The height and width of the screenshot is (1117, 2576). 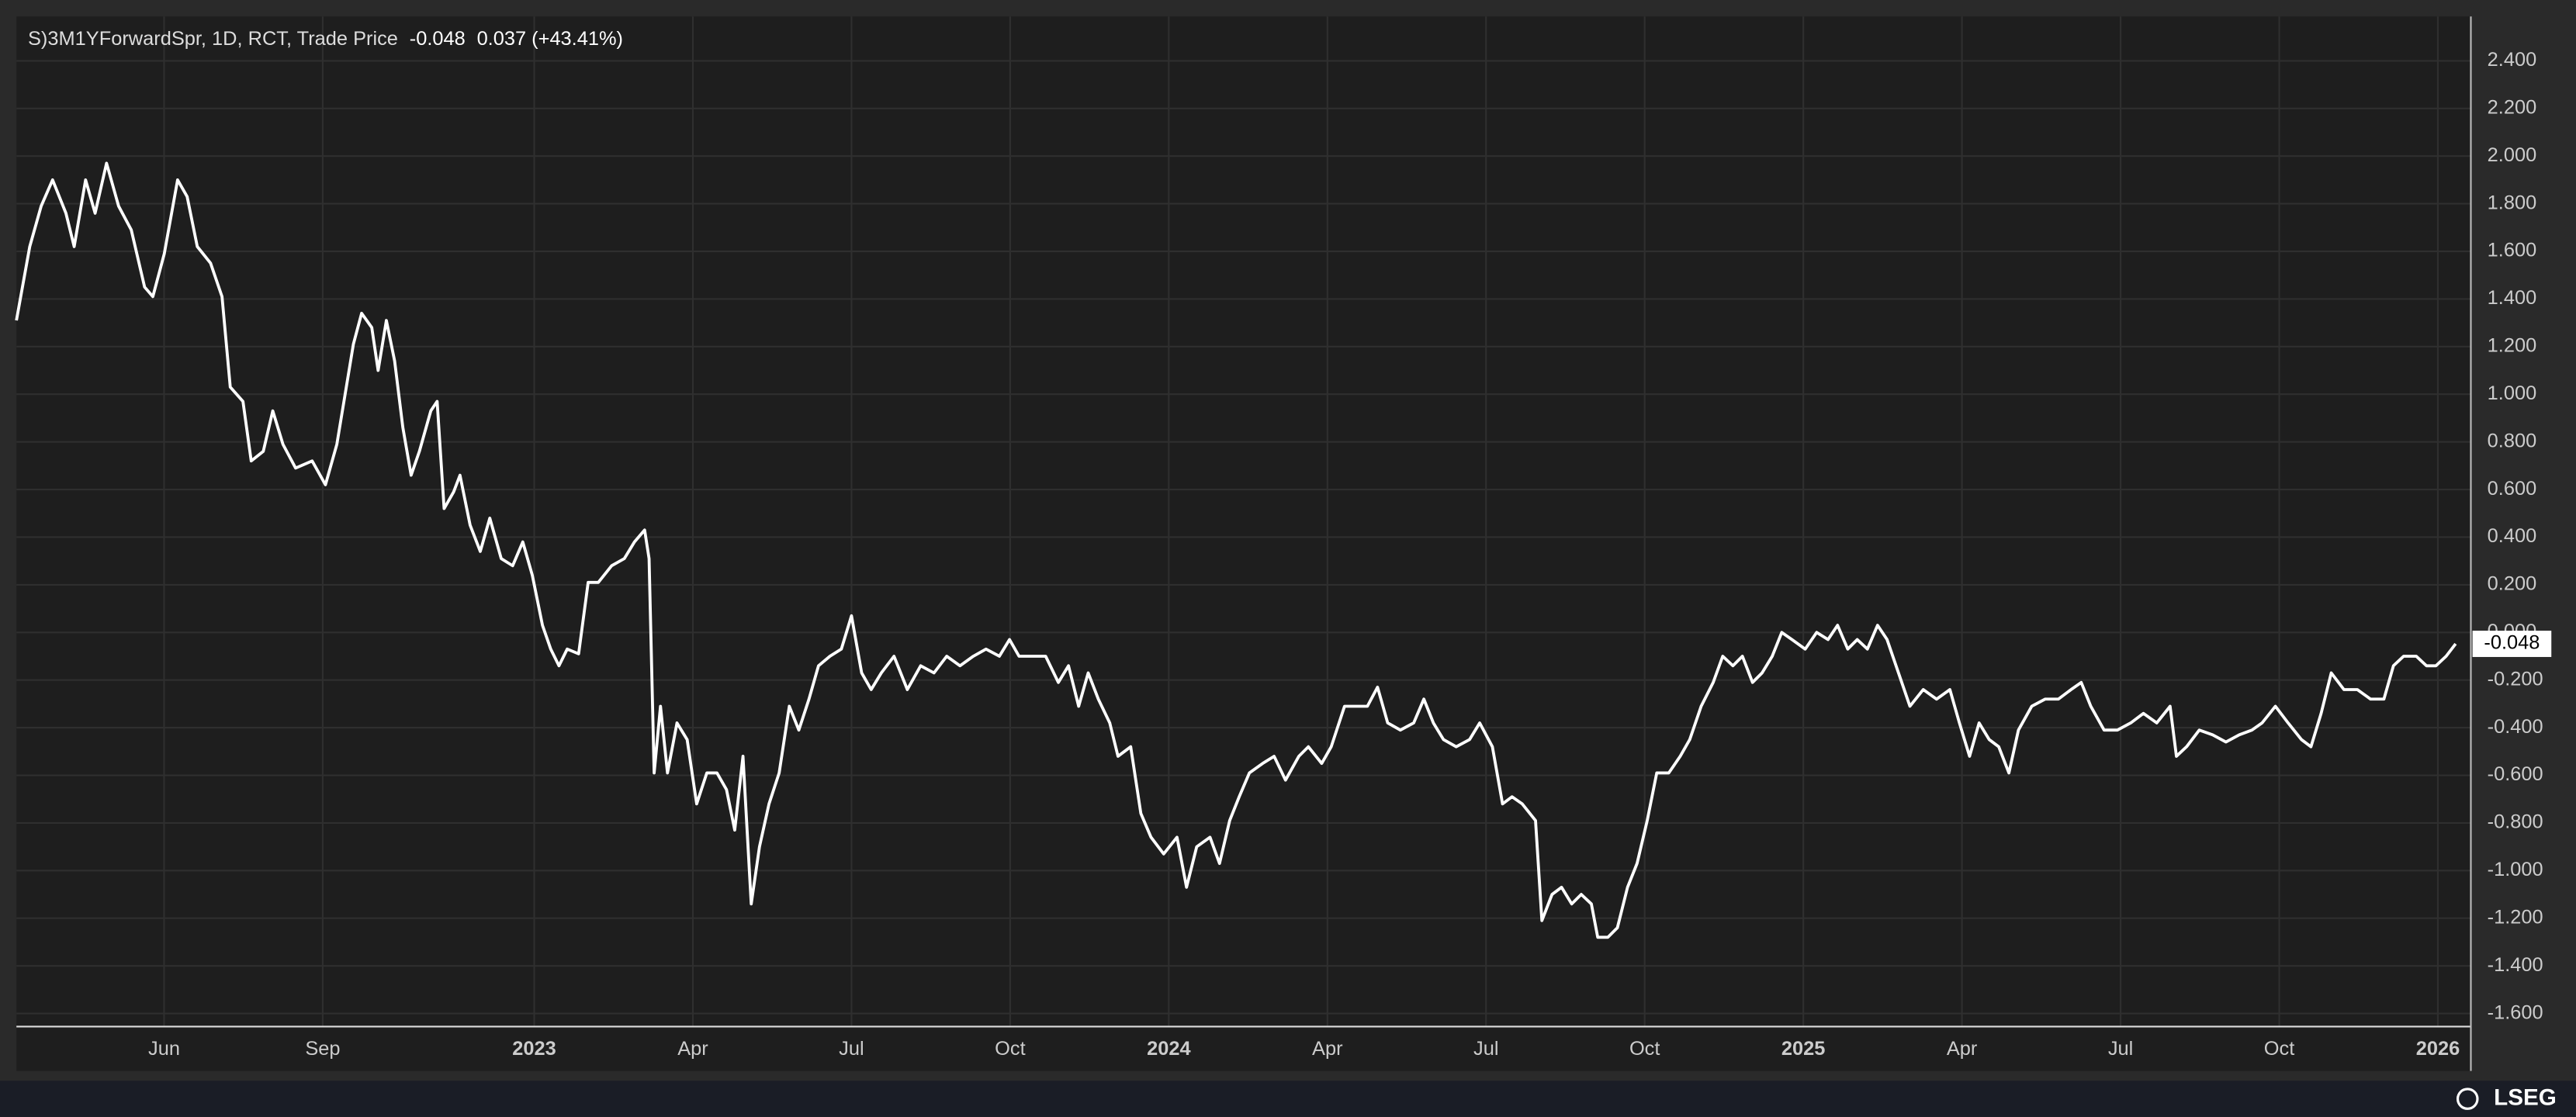 I want to click on footer-bar, so click(x=1288, y=1099).